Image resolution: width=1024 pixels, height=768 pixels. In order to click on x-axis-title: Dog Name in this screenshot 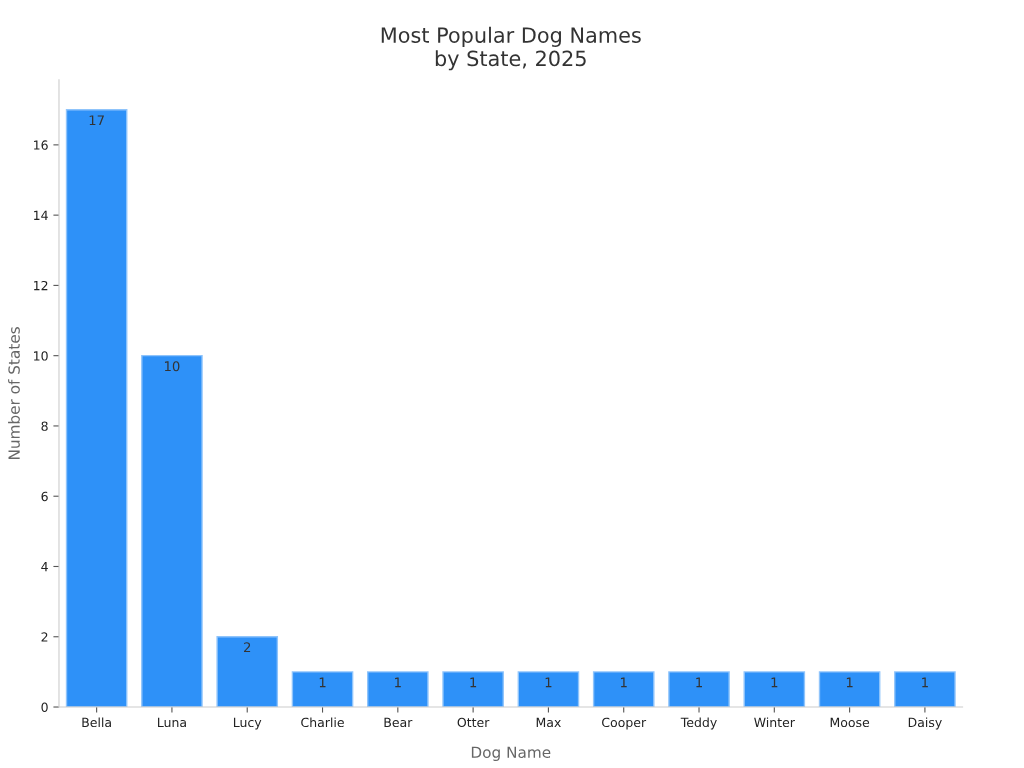, I will do `click(511, 753)`.